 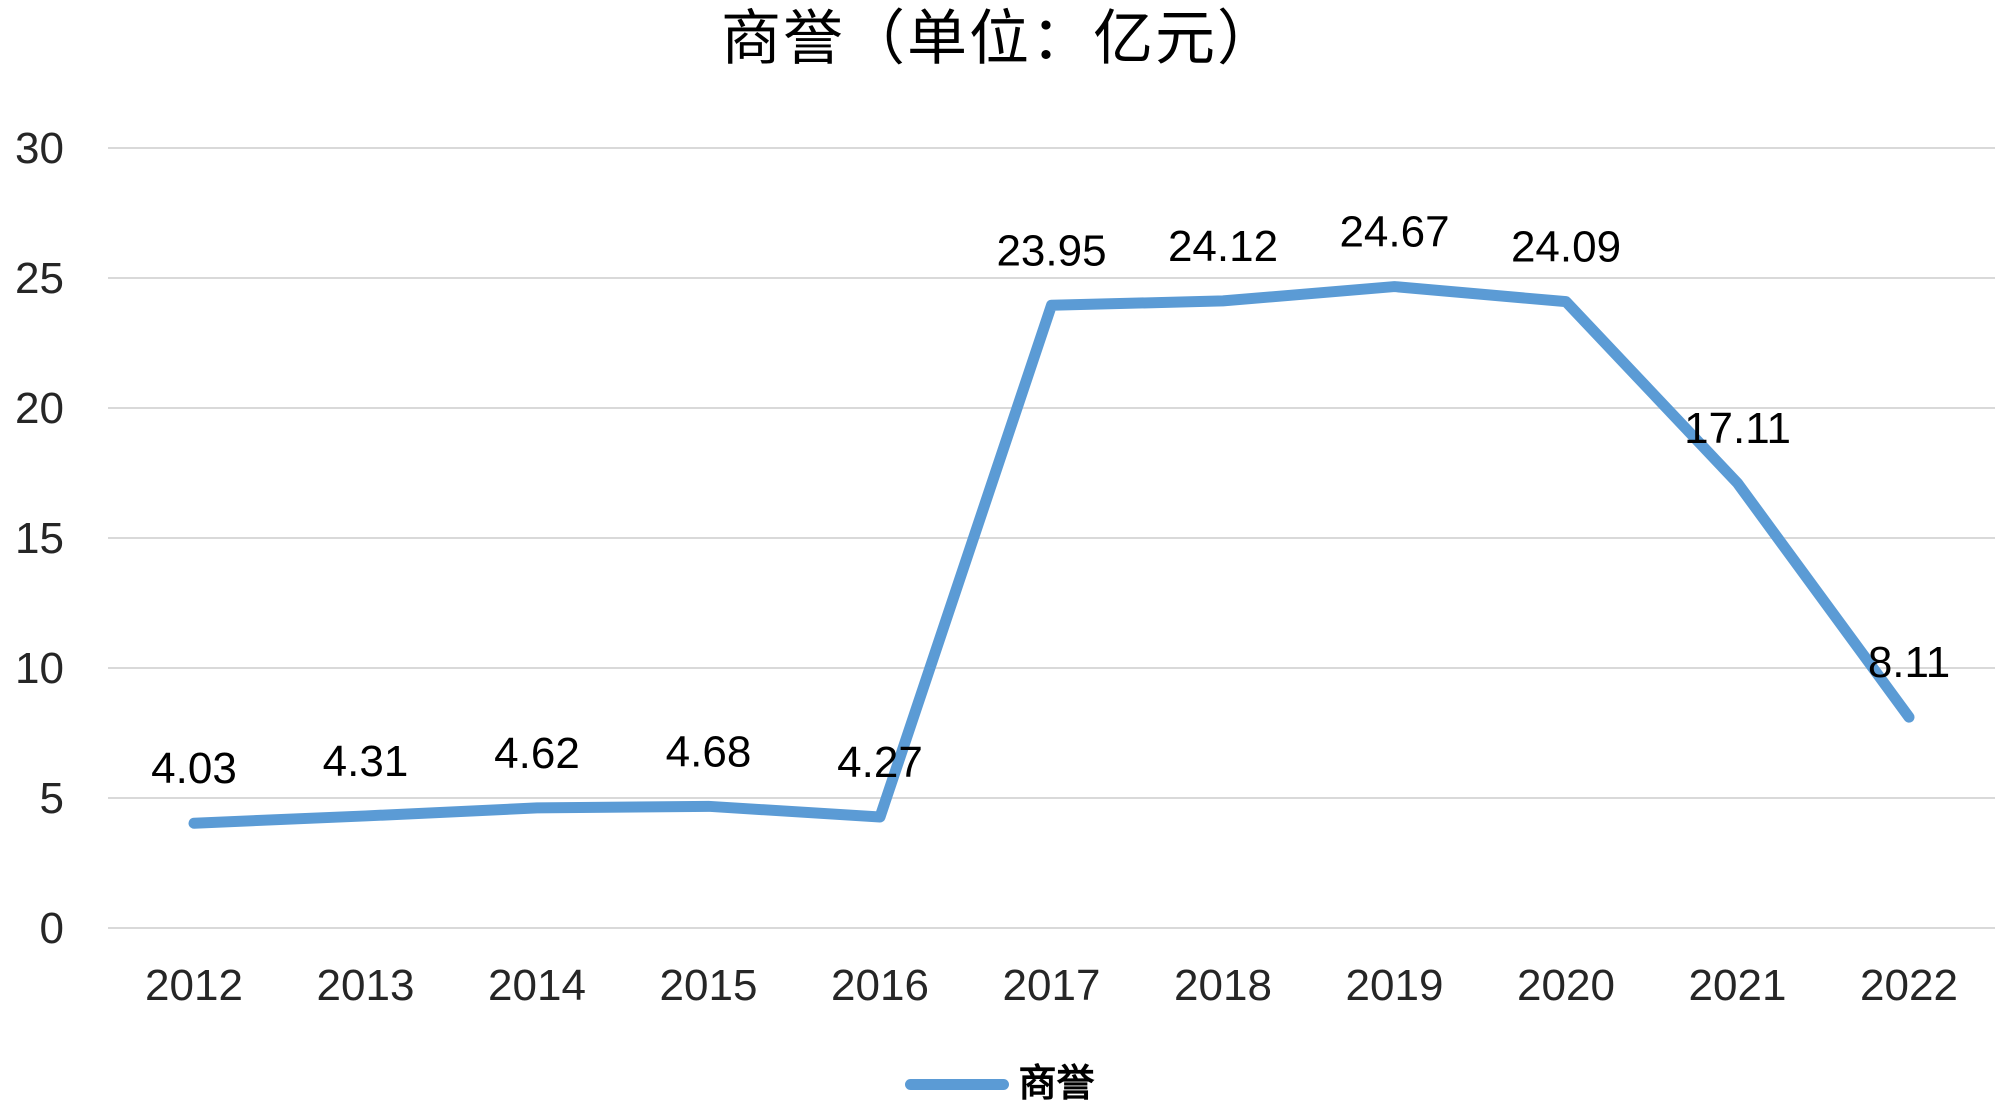 What do you see at coordinates (39, 148) in the screenshot?
I see `y-axis-tick-label: 30` at bounding box center [39, 148].